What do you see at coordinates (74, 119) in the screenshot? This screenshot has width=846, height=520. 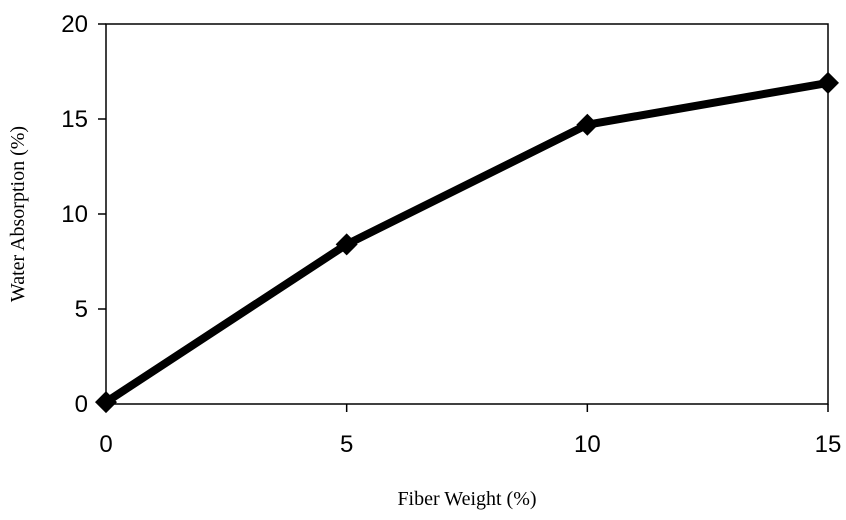 I see `y-tick-label: 15` at bounding box center [74, 119].